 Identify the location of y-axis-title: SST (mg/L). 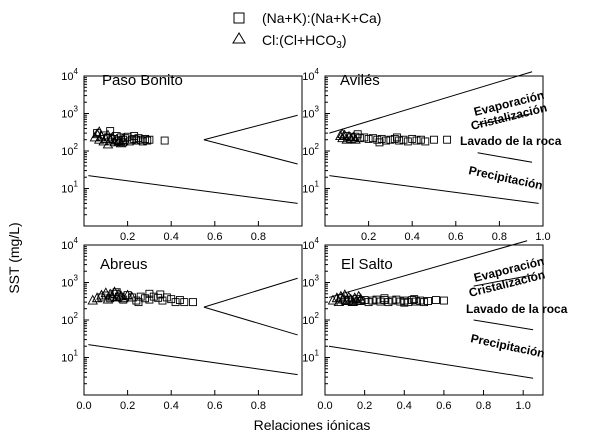
(14, 257).